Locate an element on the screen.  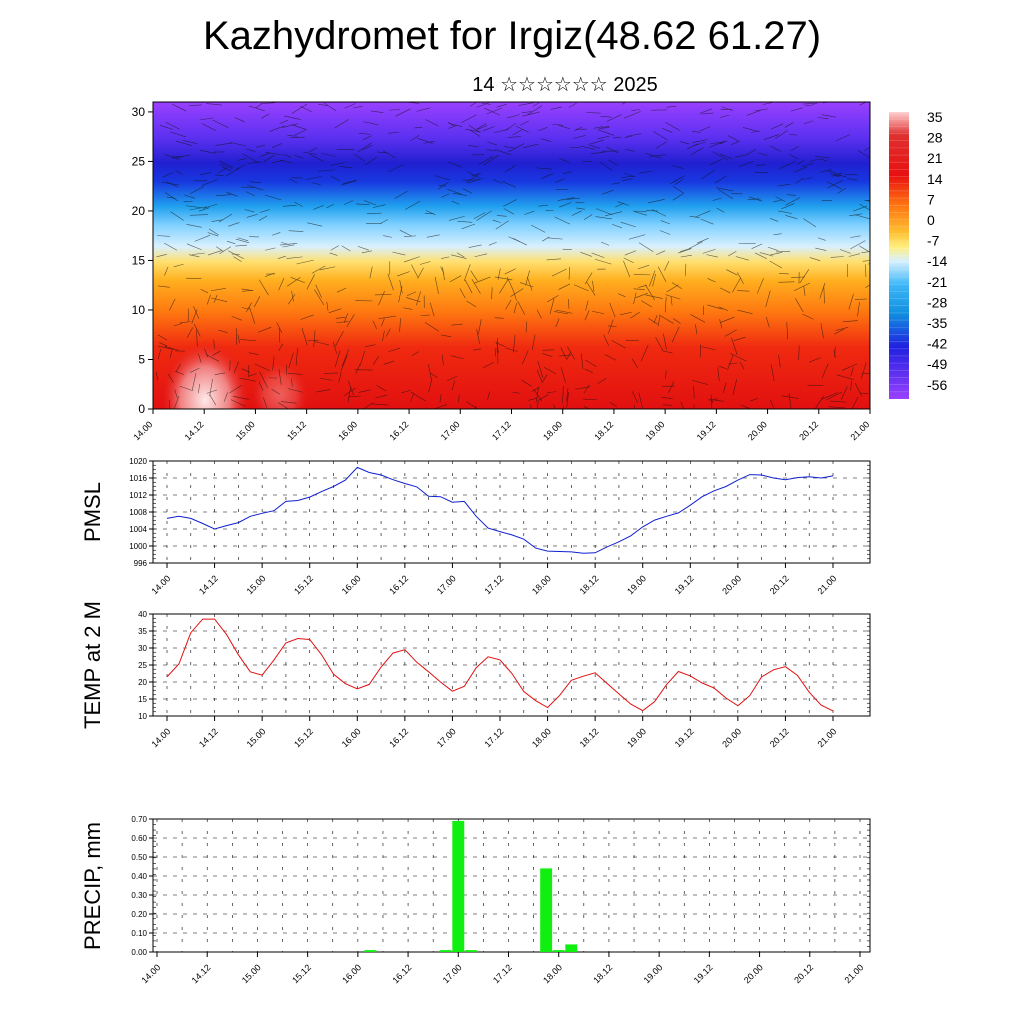
y-tick-label: 20 is located at coordinates (139, 211).